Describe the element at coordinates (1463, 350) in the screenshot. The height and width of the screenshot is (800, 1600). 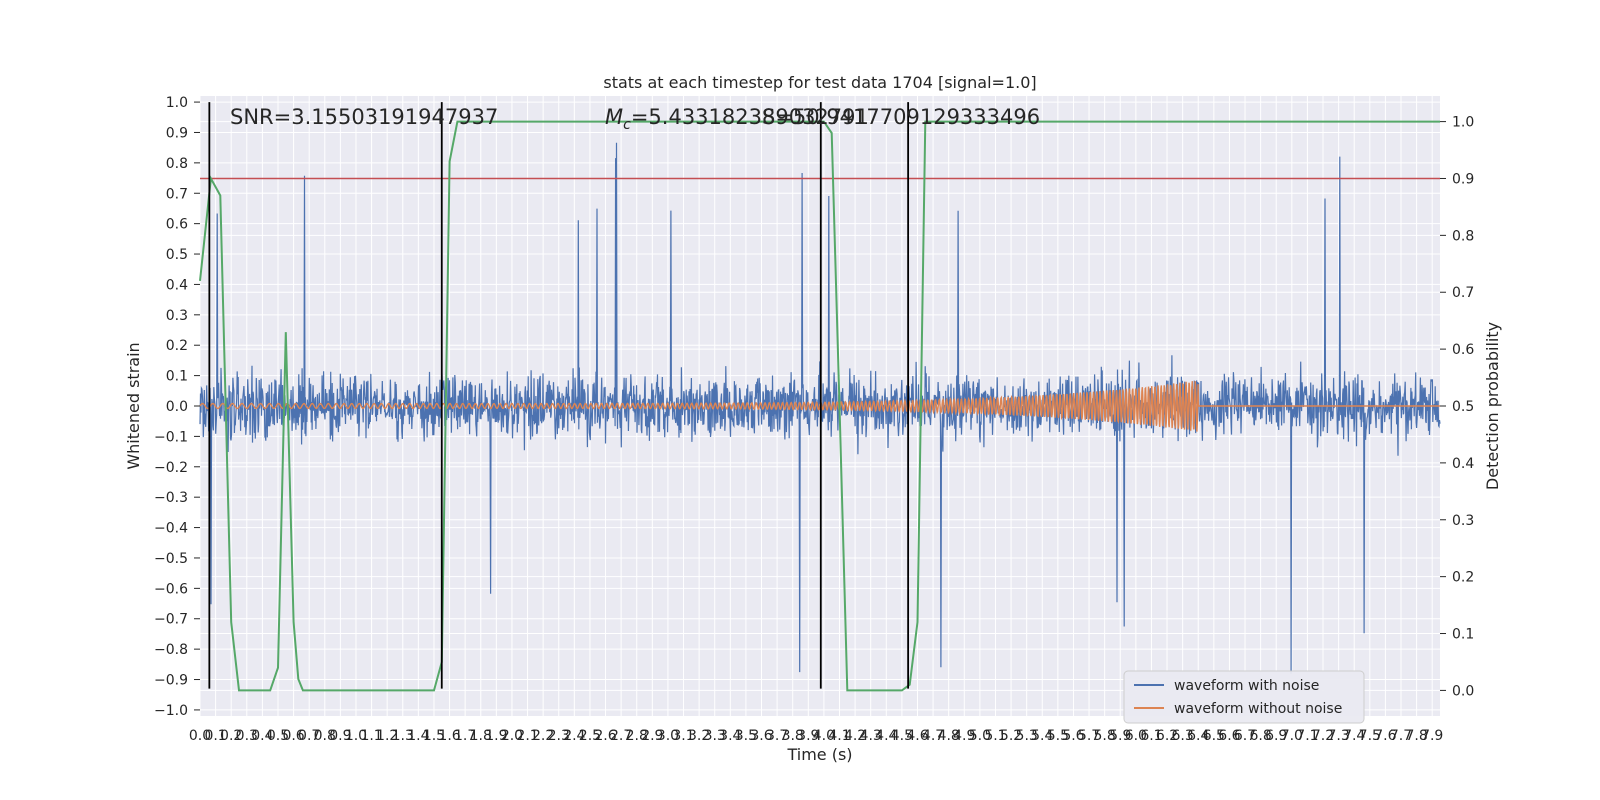
I see `y2-tick-label: 0.6` at that location.